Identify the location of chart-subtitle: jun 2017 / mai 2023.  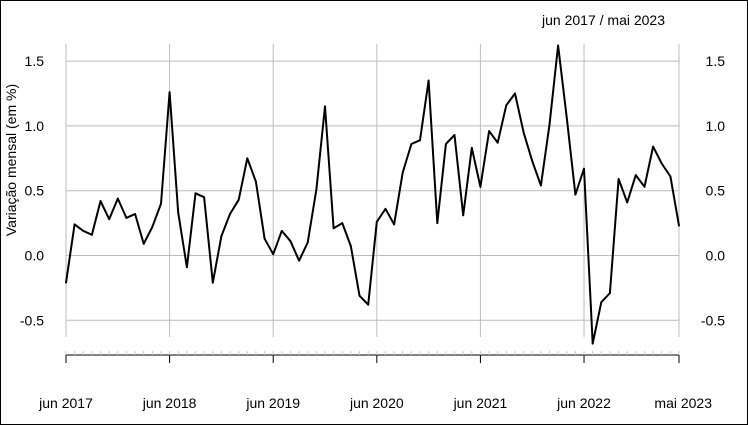
(603, 20).